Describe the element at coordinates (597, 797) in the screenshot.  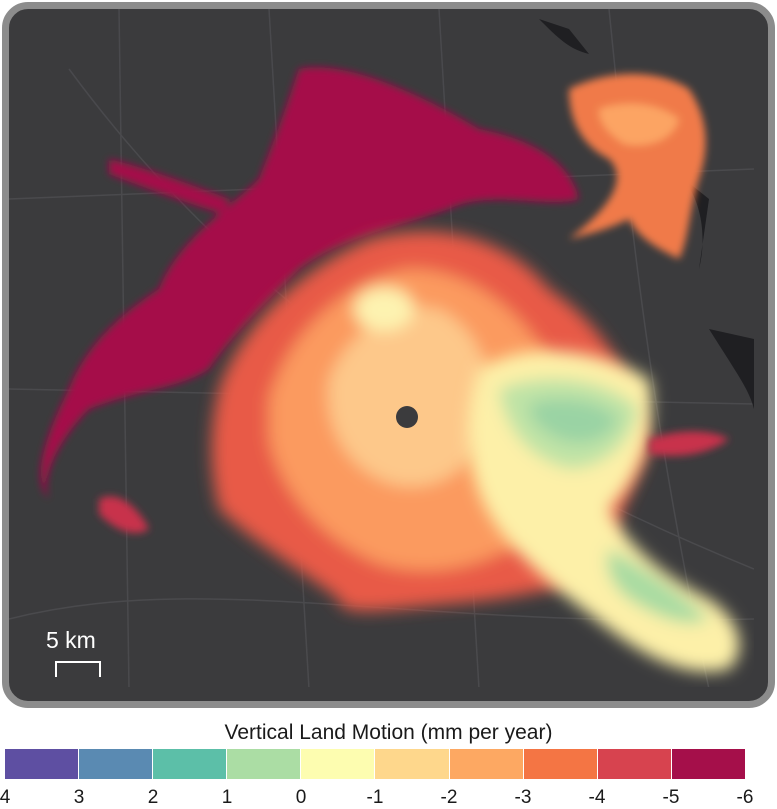
I see `legend-tick-label: -4` at that location.